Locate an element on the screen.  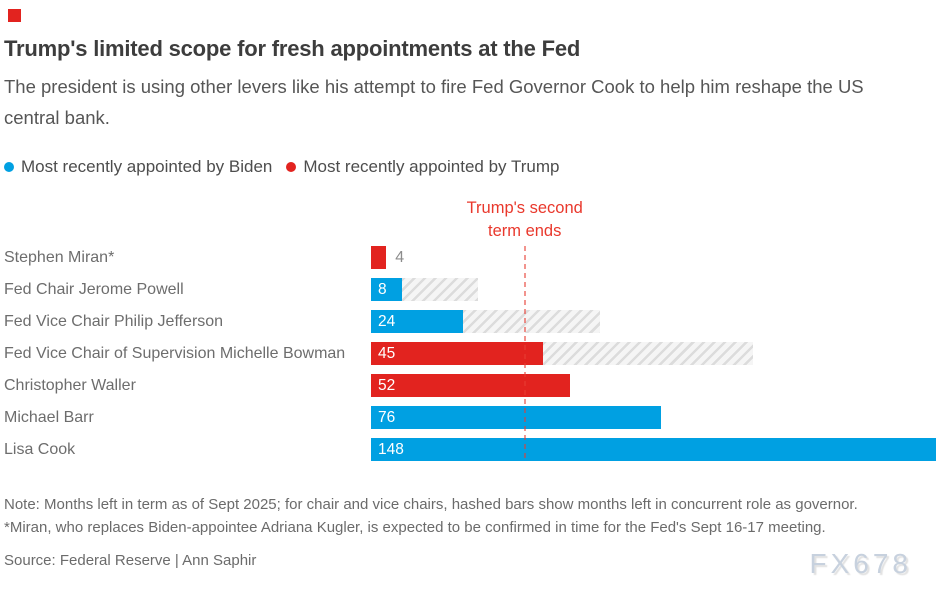
legend-label: Most recently appointed by Trump is located at coordinates (431, 166).